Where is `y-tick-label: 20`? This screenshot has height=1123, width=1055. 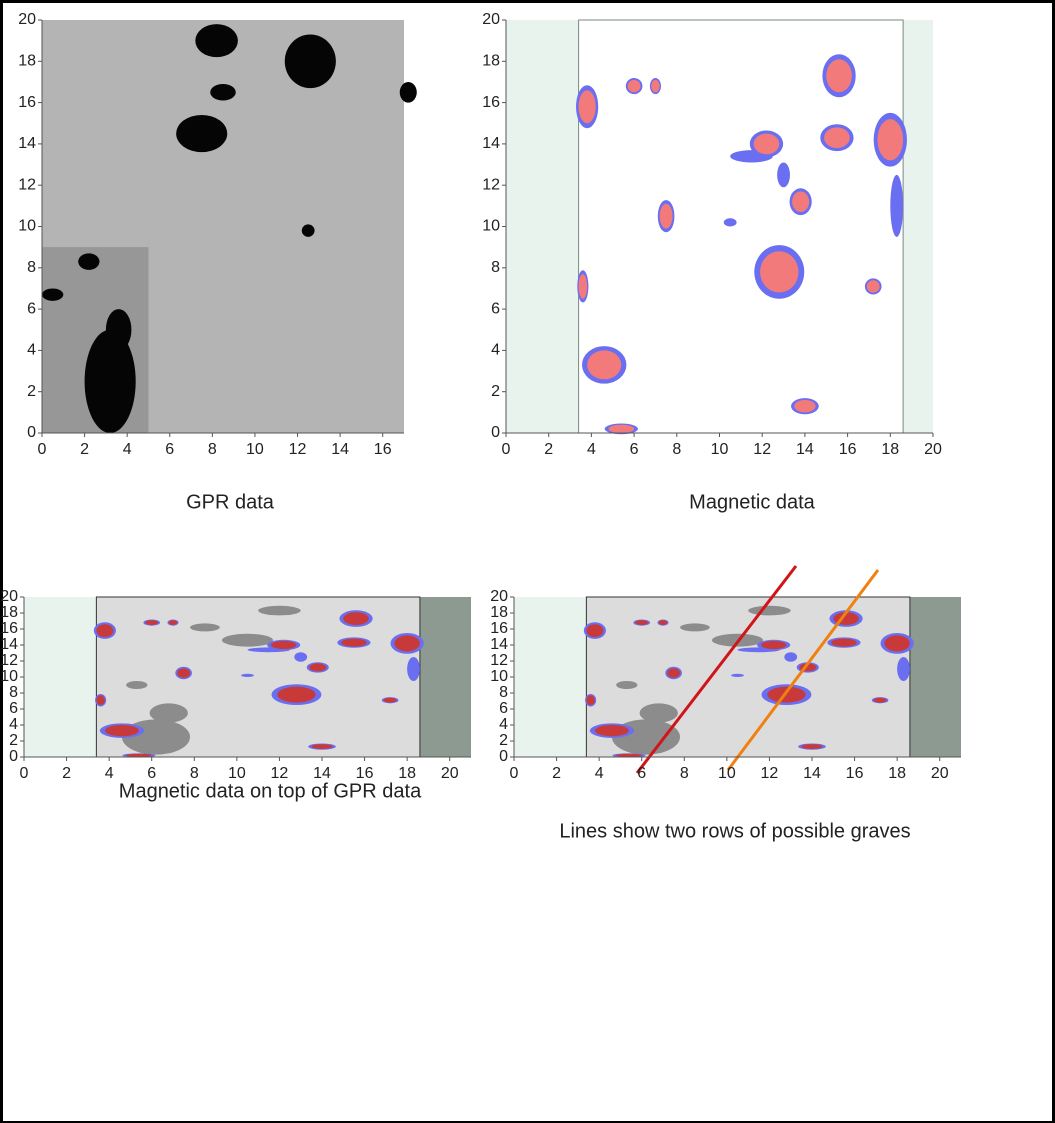
y-tick-label: 20 is located at coordinates (491, 19).